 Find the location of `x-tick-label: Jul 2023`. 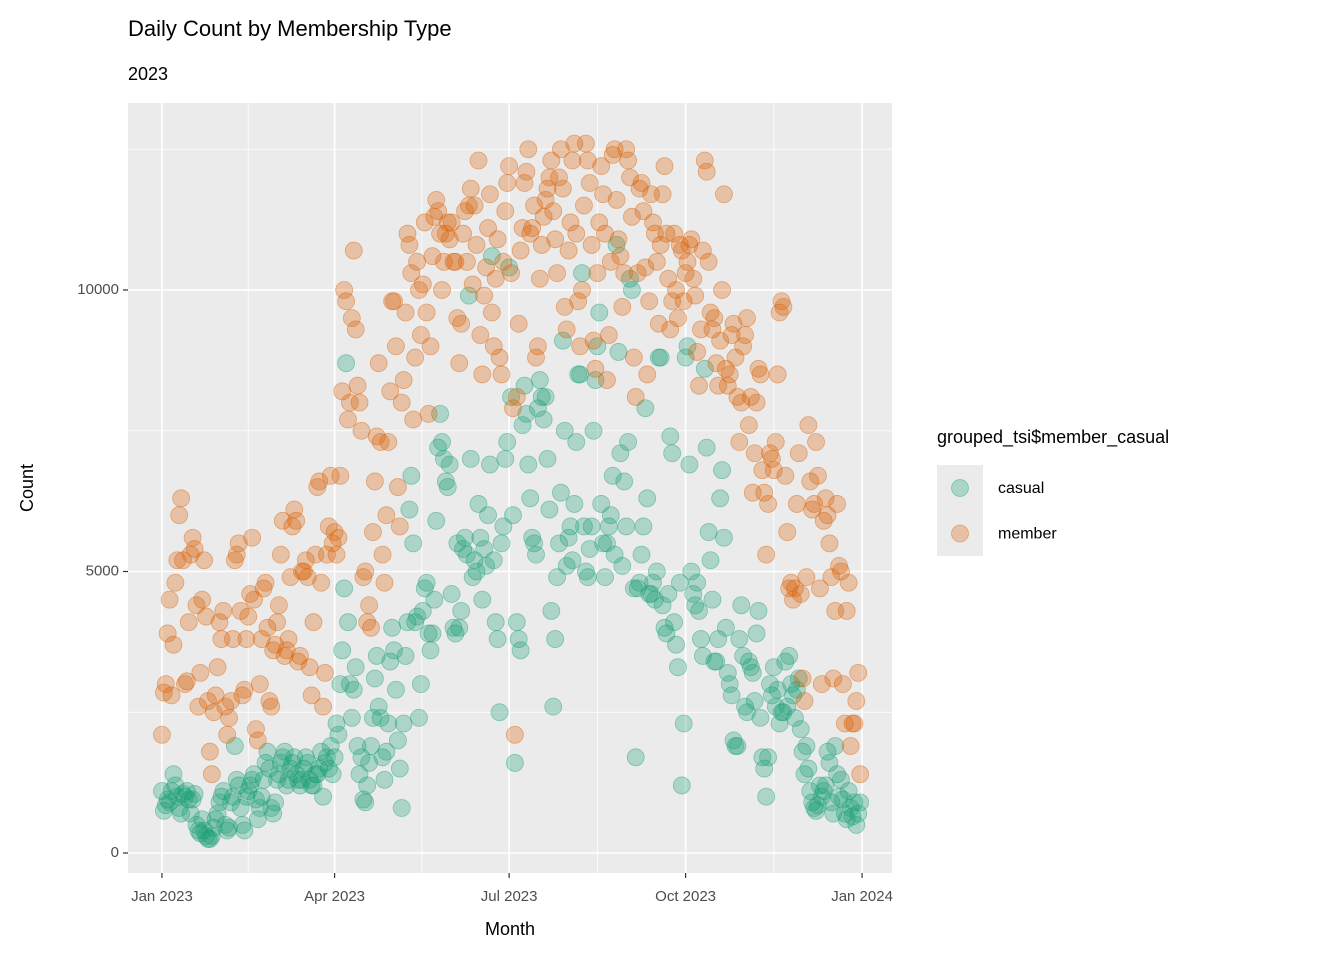

x-tick-label: Jul 2023 is located at coordinates (509, 896).